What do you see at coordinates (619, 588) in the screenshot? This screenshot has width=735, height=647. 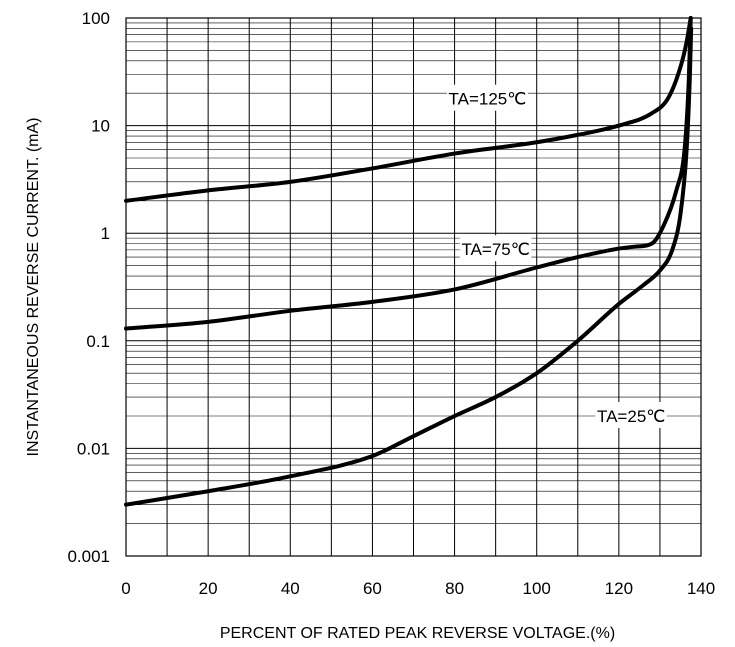 I see `x-tick-label: 120` at bounding box center [619, 588].